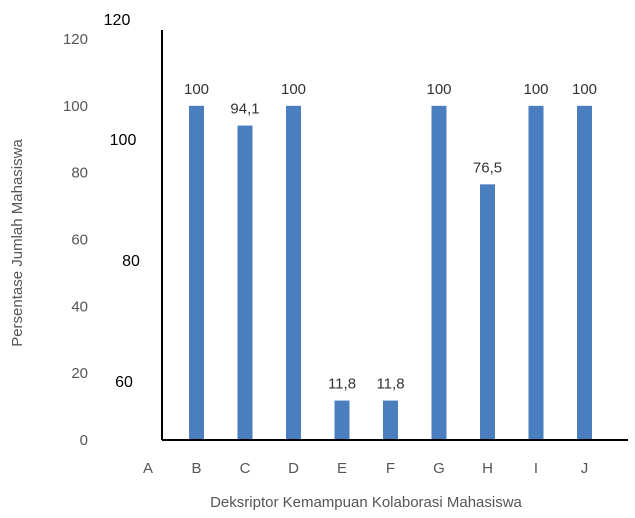 The width and height of the screenshot is (635, 518). I want to click on y-tick-label: 20, so click(79, 373).